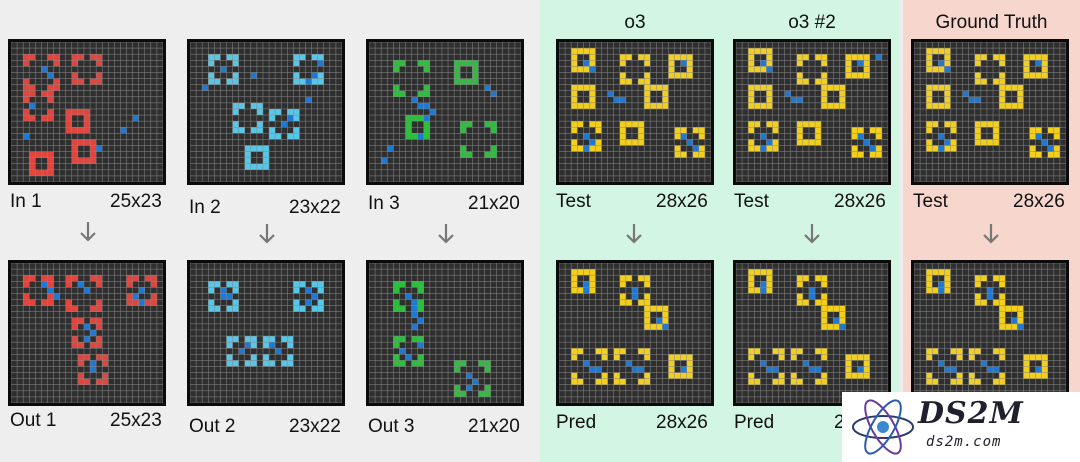 The image size is (1080, 462). Describe the element at coordinates (573, 201) in the screenshot. I see `test-label-o3: Test` at that location.